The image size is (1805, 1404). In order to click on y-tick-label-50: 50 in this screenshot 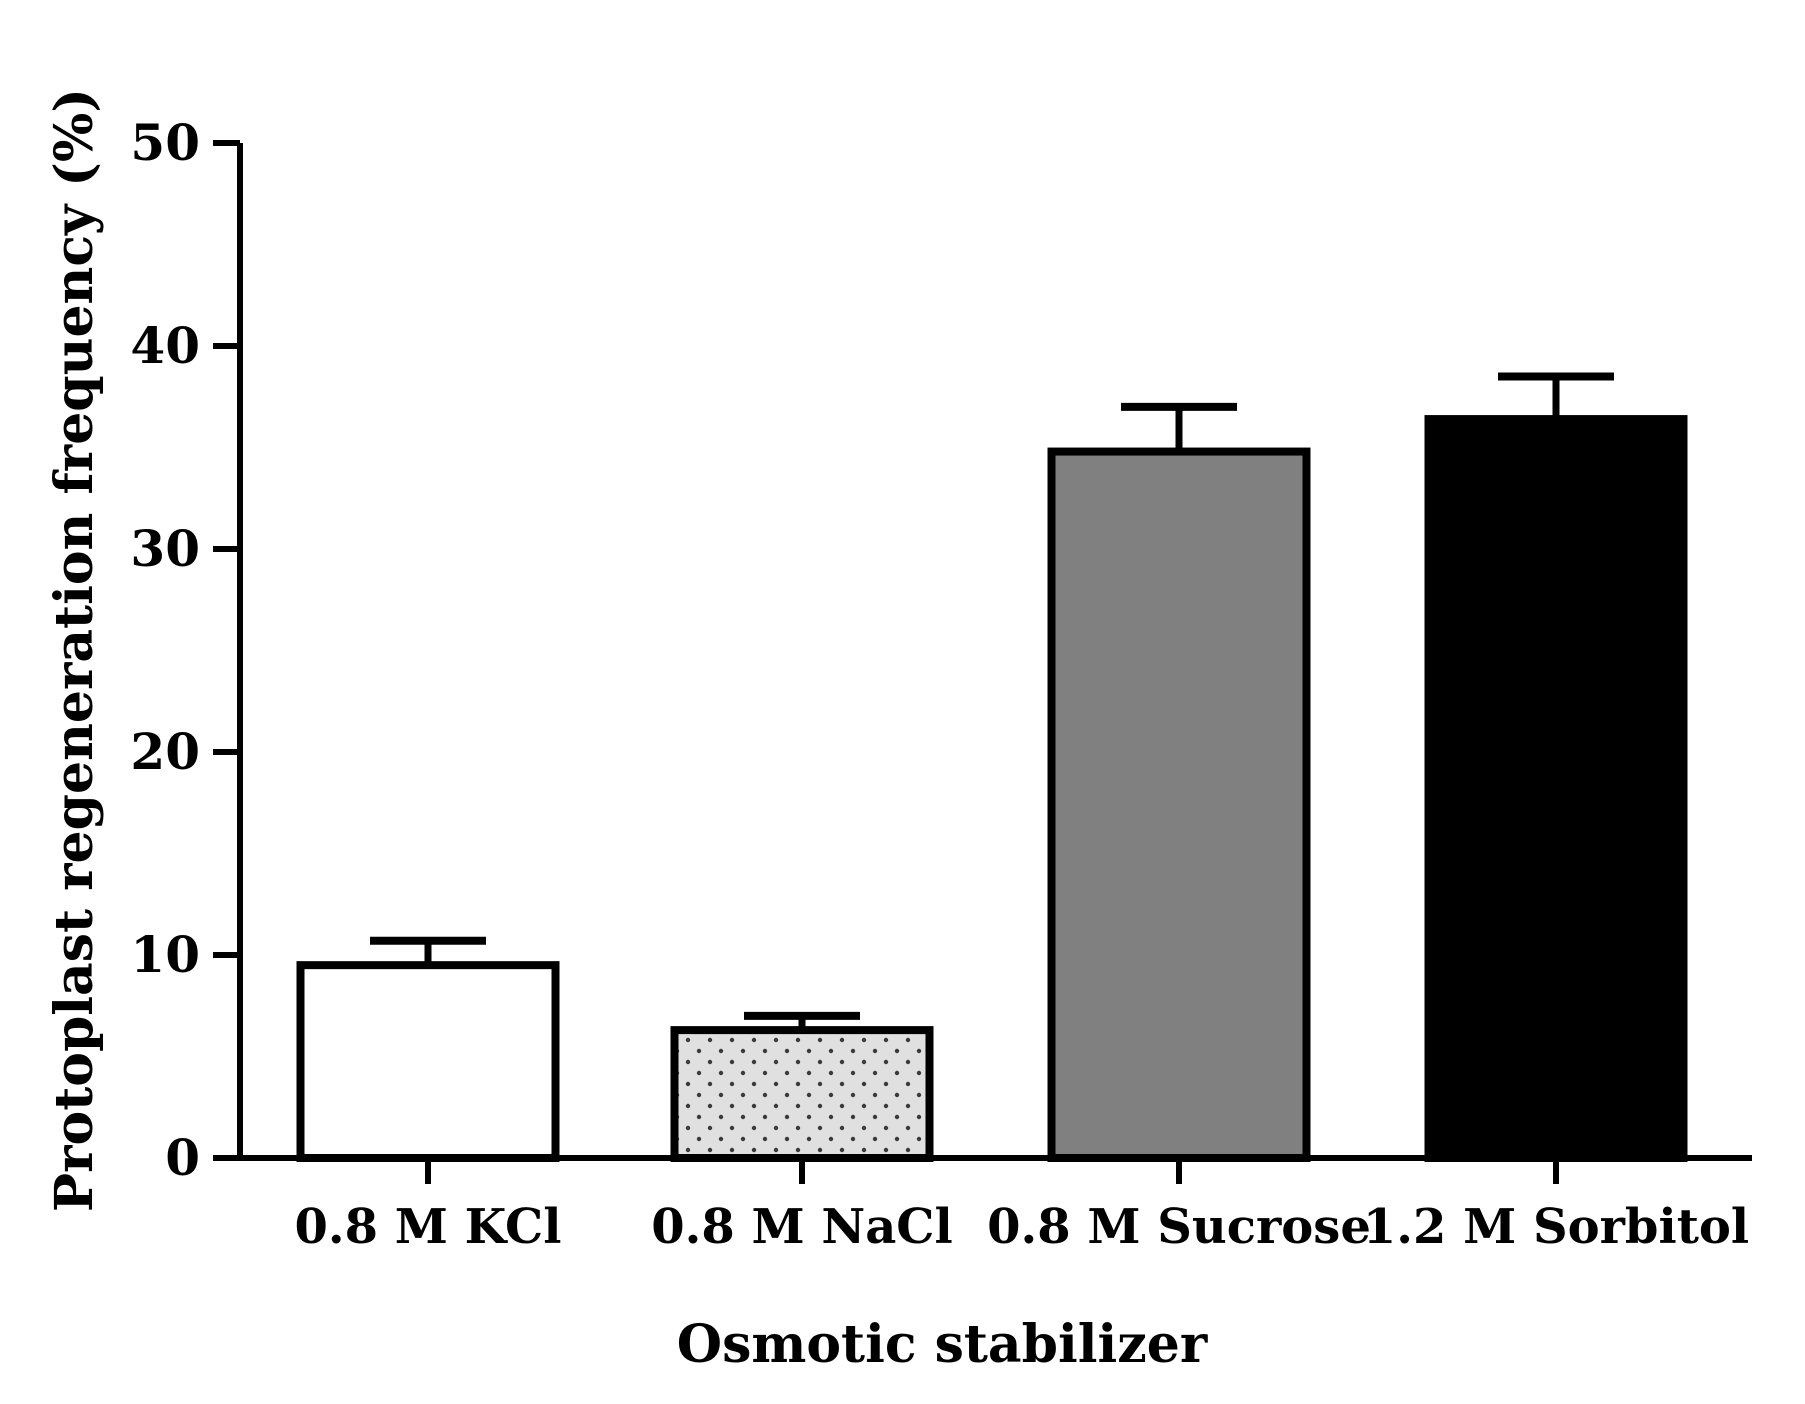, I will do `click(165, 142)`.